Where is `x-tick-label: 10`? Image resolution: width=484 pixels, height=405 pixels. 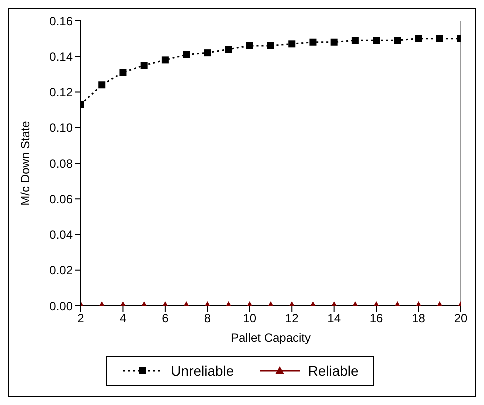
x-tick-label: 10 is located at coordinates (250, 319).